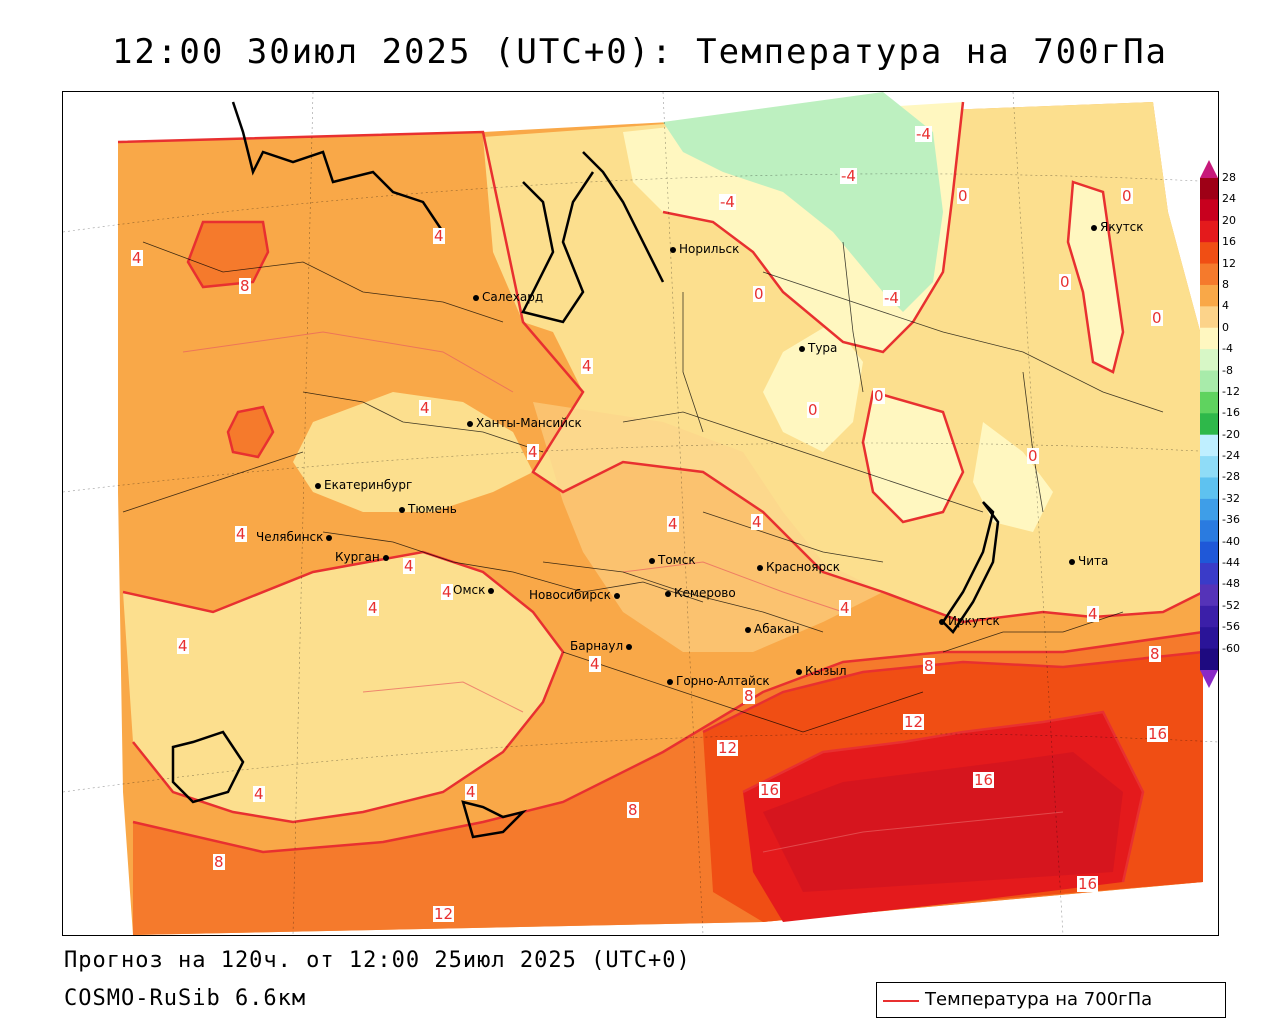 This screenshot has height=1024, width=1280. I want to click on colorbar-tick-label: -36, so click(1231, 520).